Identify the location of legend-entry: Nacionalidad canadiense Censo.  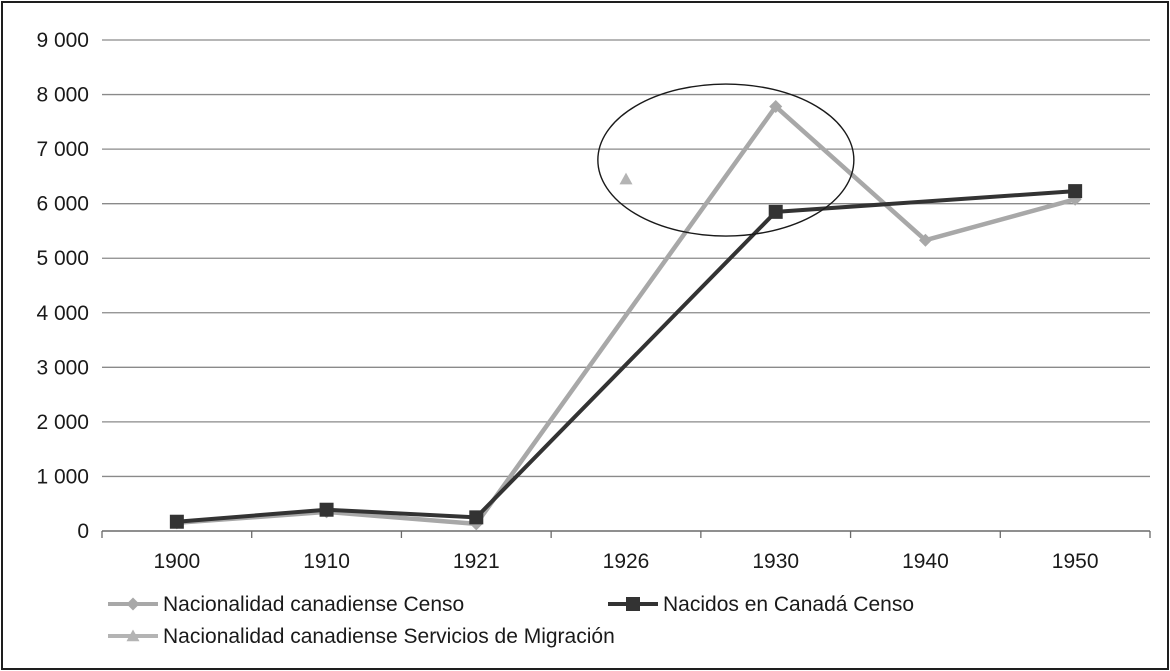
(286, 604).